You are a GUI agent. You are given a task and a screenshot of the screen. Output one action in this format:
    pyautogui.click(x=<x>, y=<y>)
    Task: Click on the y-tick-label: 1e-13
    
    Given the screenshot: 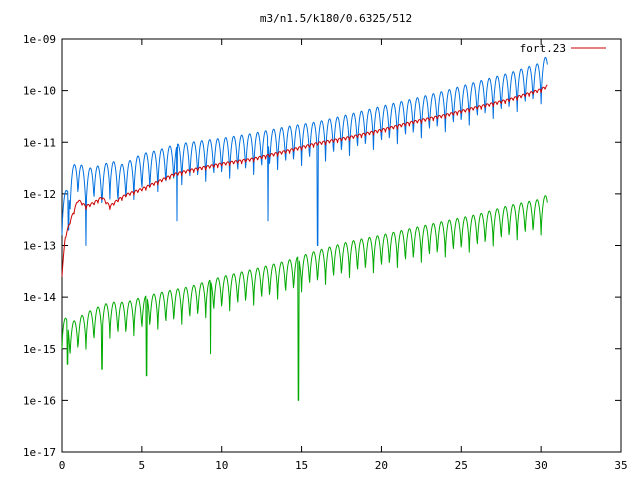 What is the action you would take?
    pyautogui.click(x=39, y=246)
    